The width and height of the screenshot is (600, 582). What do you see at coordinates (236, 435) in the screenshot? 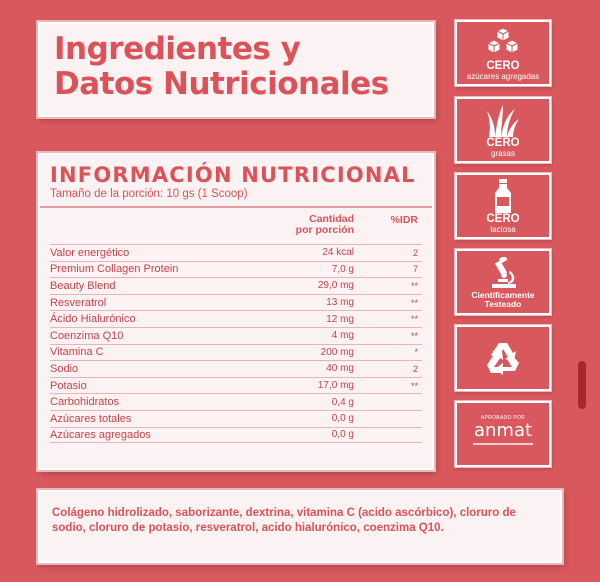
I see `table-row: Azúcares agregados 0,0 g` at bounding box center [236, 435].